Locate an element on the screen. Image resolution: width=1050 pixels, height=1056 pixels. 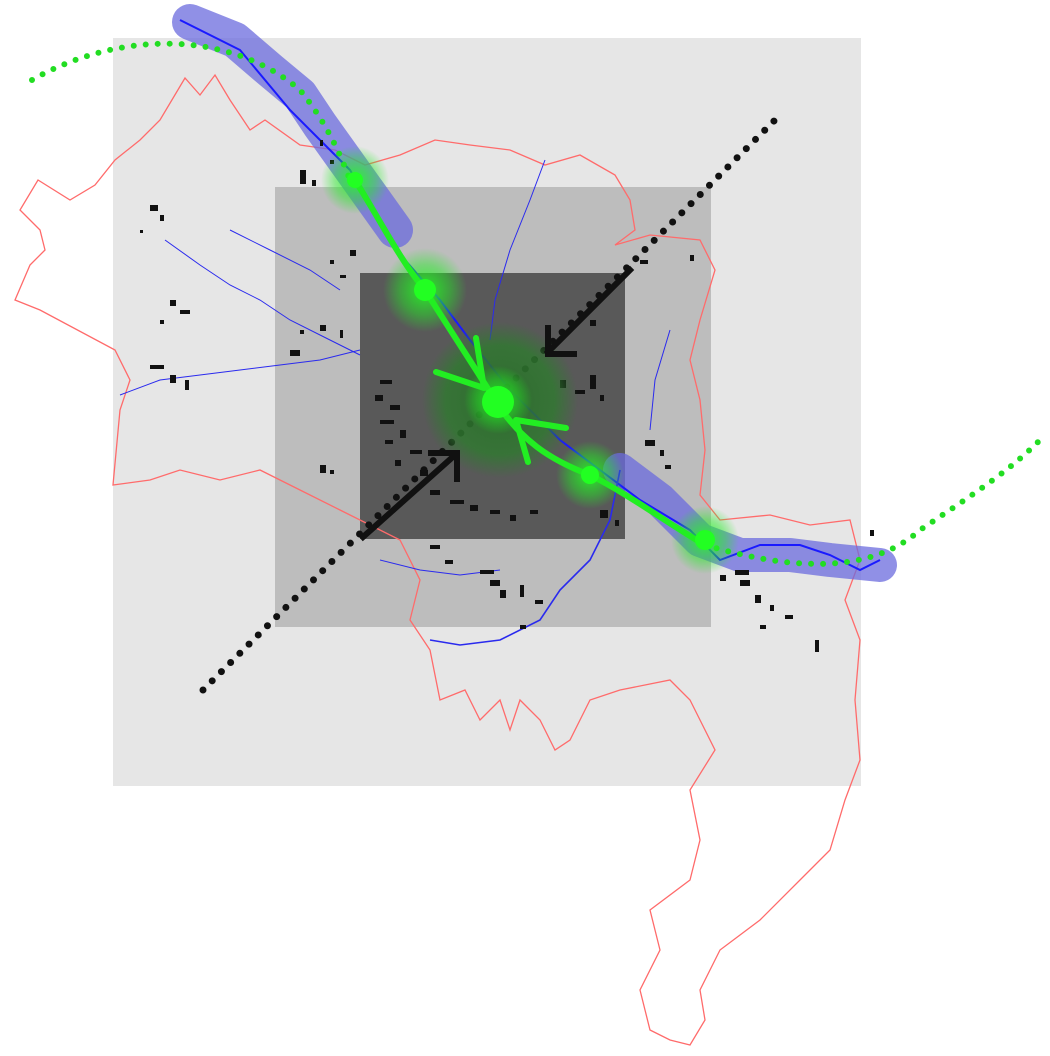
green-dotted-arc-east is located at coordinates (872, 502).